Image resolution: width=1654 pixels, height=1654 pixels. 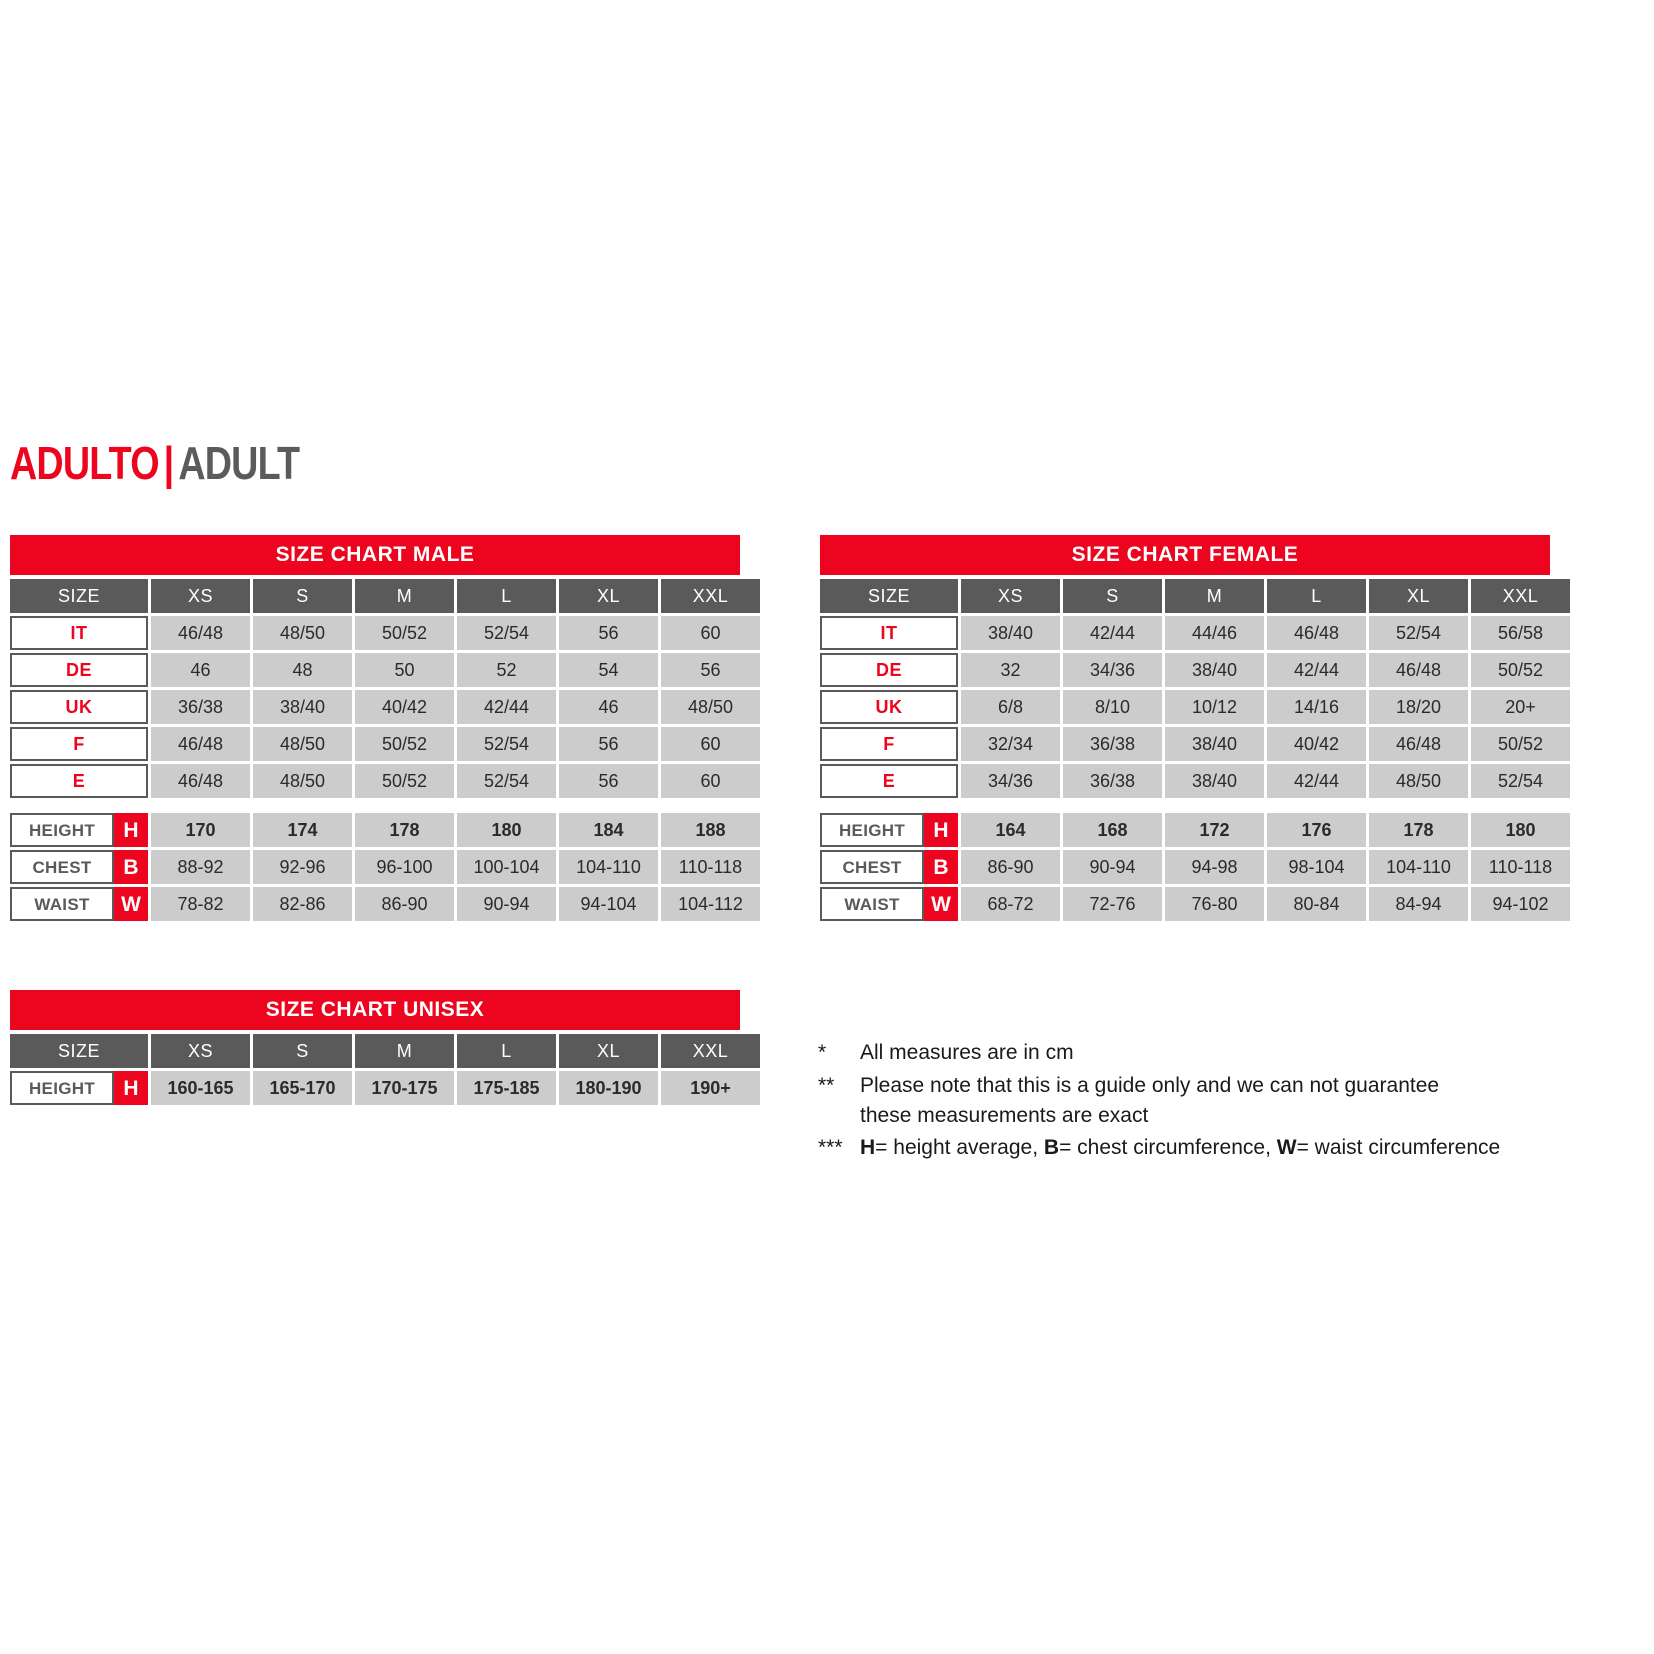 What do you see at coordinates (608, 904) in the screenshot?
I see `table-cell: 94-104` at bounding box center [608, 904].